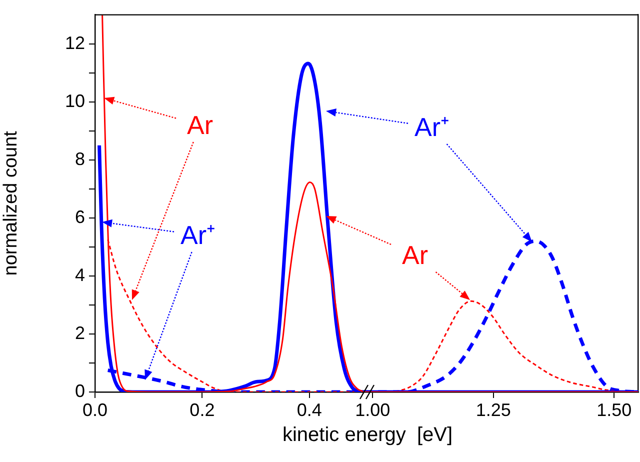  What do you see at coordinates (79, 158) in the screenshot?
I see `y-tick-label: 8` at bounding box center [79, 158].